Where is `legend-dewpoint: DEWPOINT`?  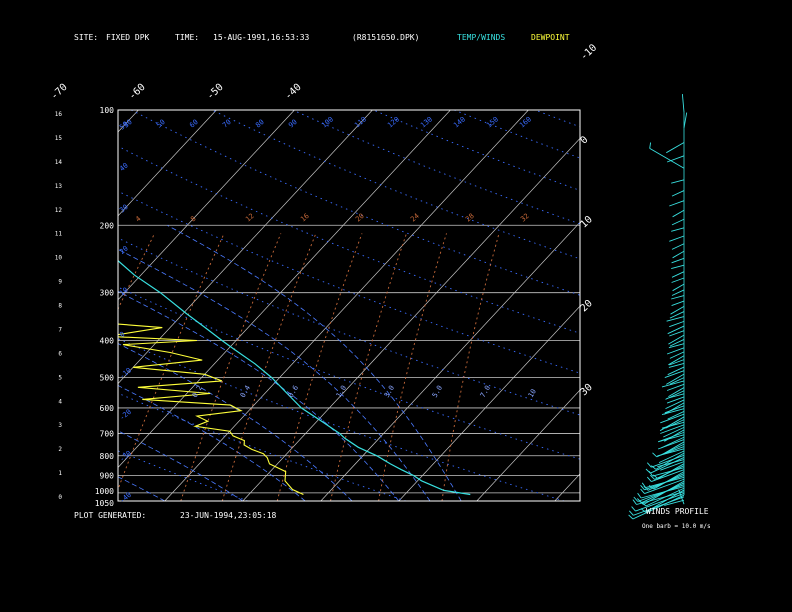
legend-dewpoint: DEWPOINT is located at coordinates (550, 37).